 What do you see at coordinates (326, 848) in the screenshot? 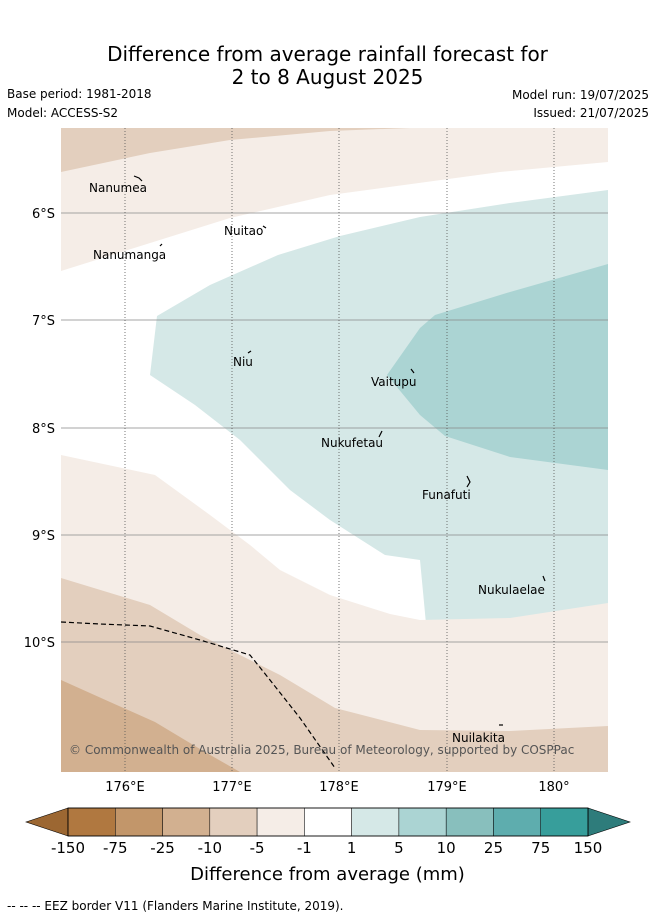
I see `colorbar-tick-labels: -150 -75 -25 -10 -5 -1 1 5 10 25 75 150` at bounding box center [326, 848].